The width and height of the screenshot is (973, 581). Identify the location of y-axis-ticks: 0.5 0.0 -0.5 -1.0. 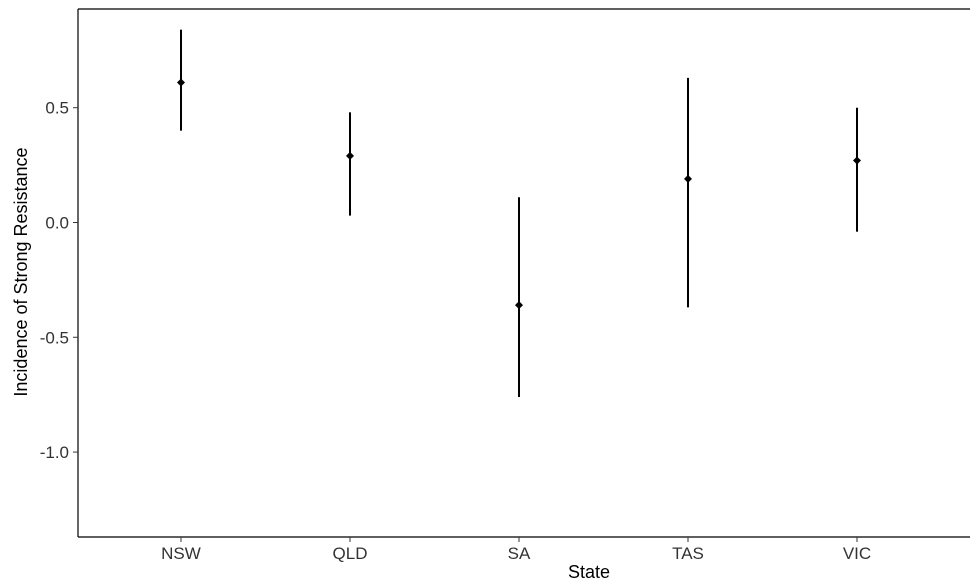
(59, 280).